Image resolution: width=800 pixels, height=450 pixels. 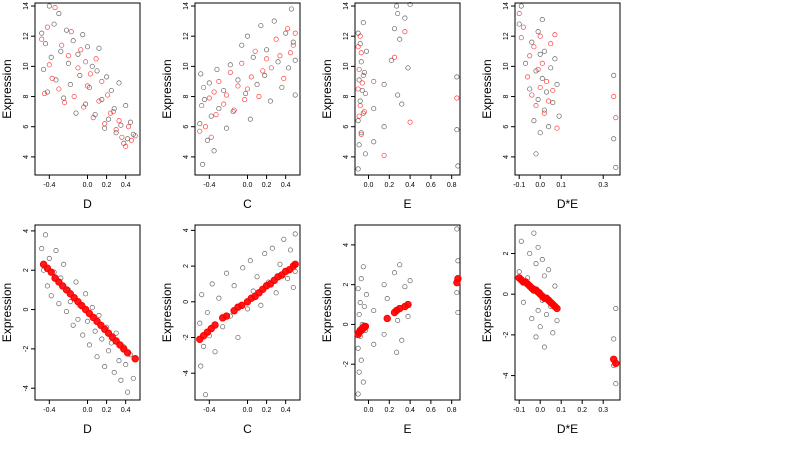 I want to click on x-tick-label: -0.4, so click(x=49, y=410).